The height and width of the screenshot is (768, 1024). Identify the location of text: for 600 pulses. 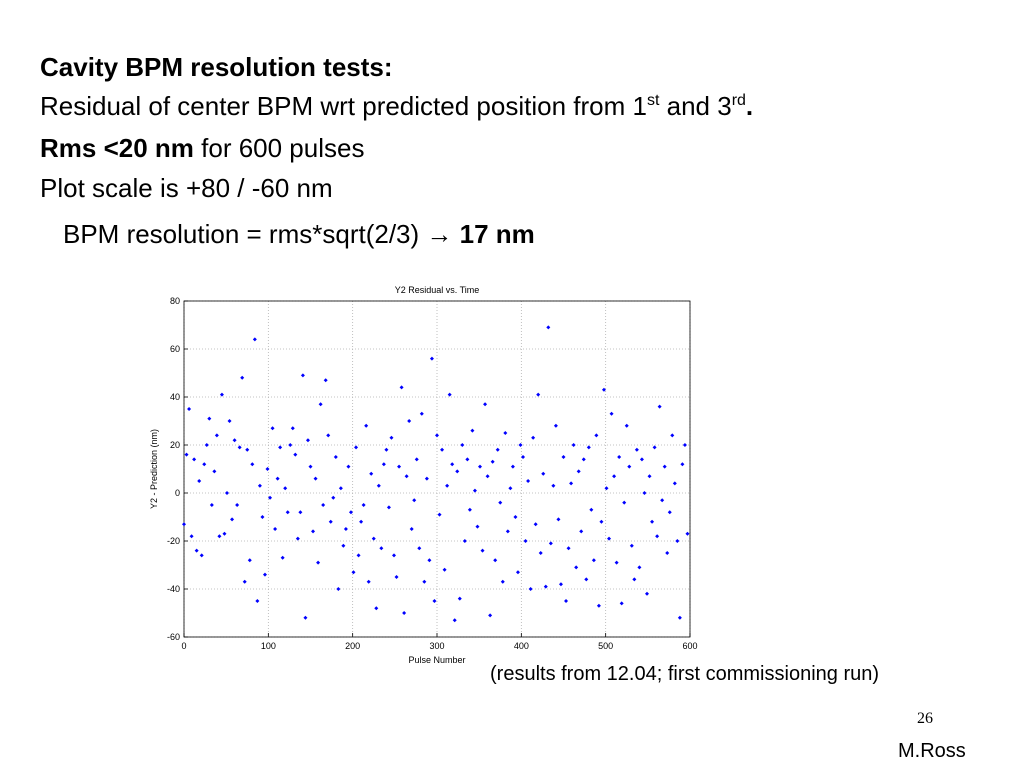
(279, 148).